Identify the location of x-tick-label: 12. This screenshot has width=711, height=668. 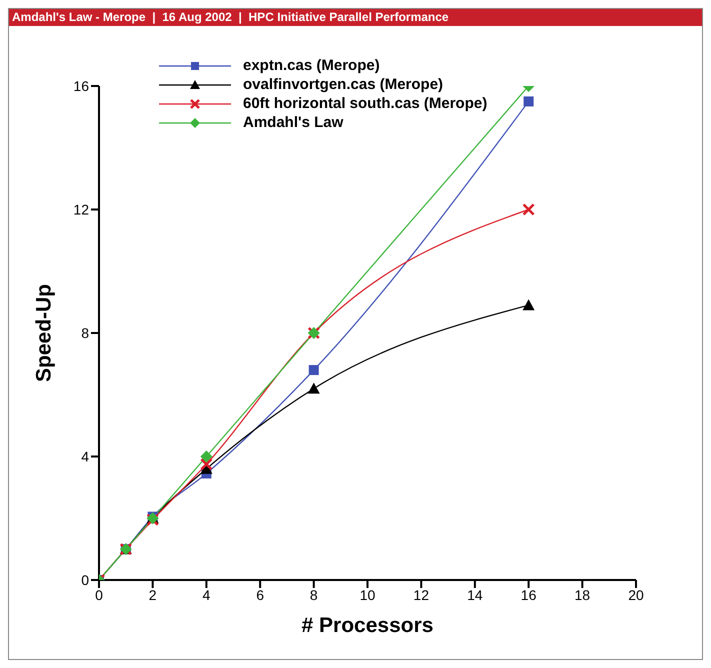
(421, 594).